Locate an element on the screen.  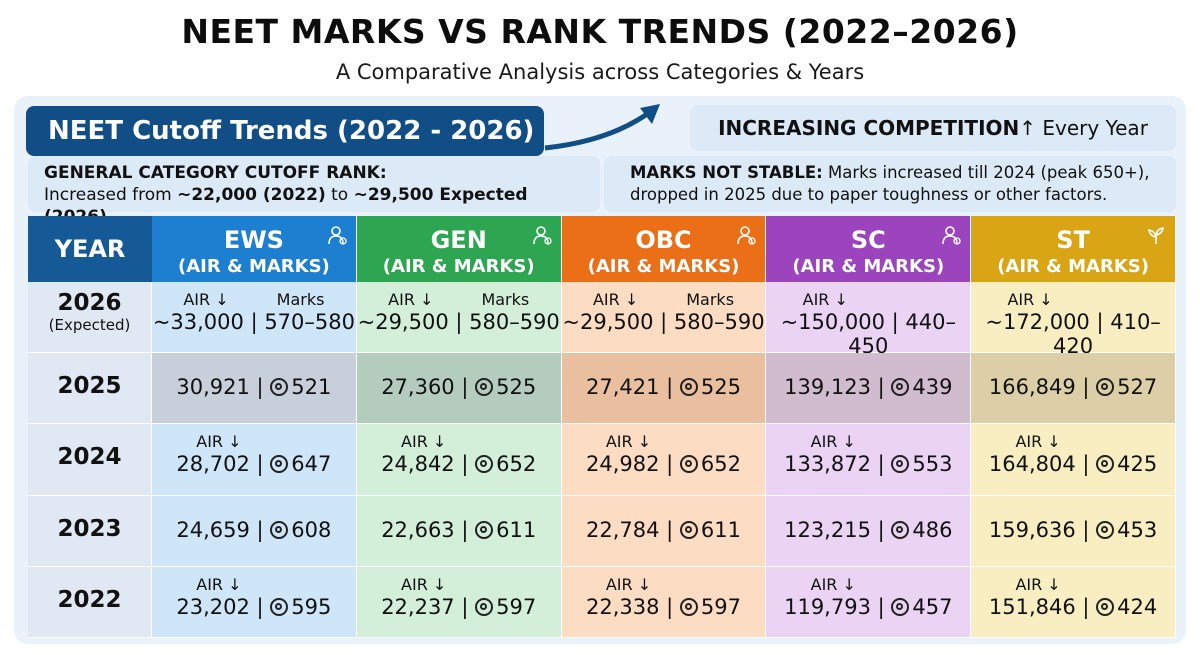
year-header: YEAR is located at coordinates (90, 249).